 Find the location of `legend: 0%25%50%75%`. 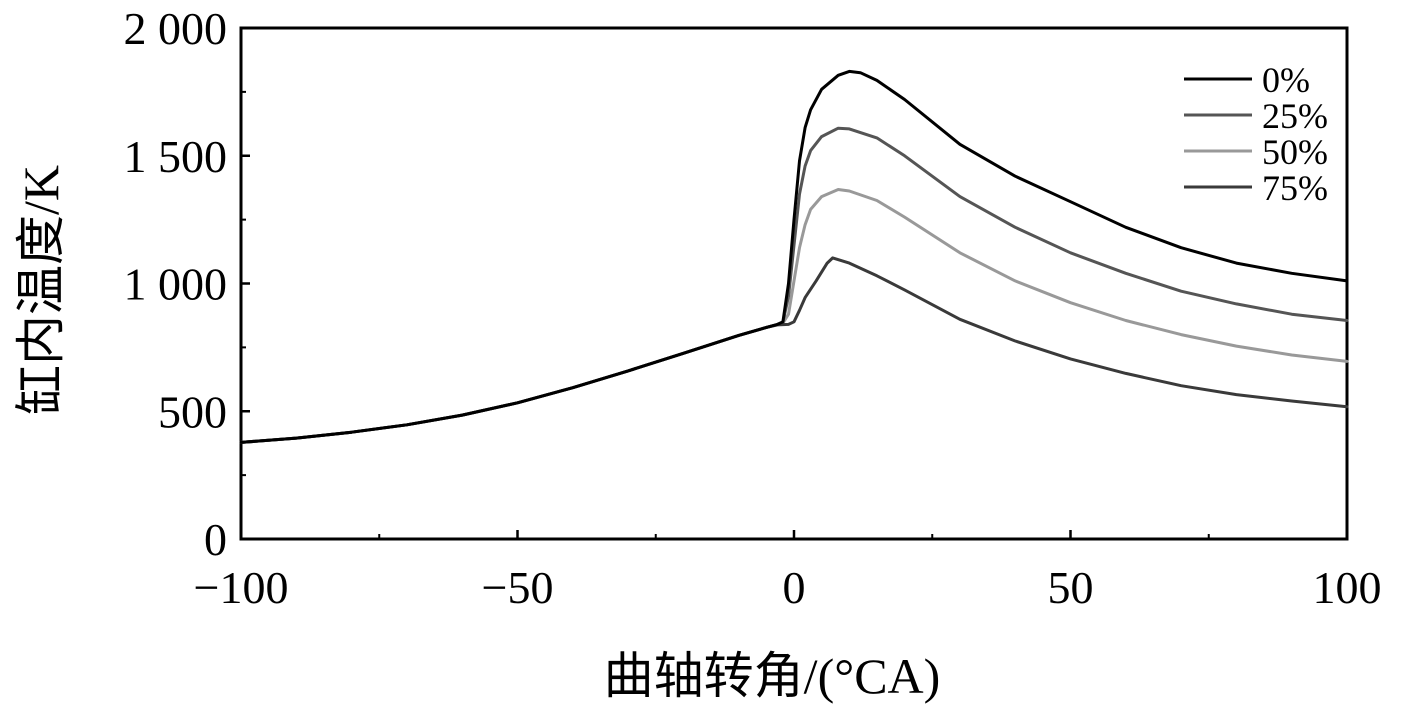

legend: 0%25%50%75% is located at coordinates (1256, 134).